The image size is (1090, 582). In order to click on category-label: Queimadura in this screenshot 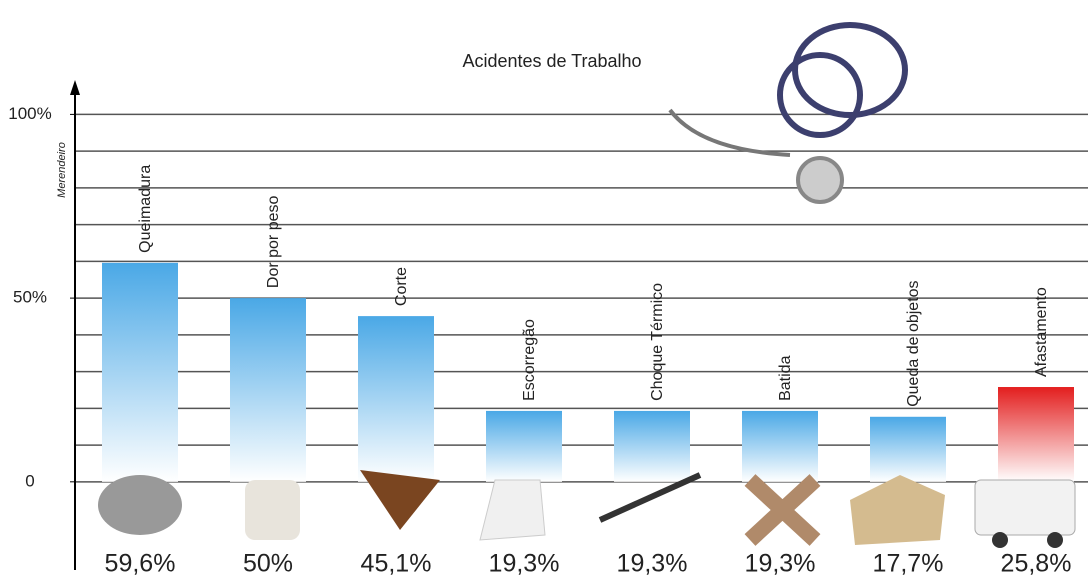, I will do `click(145, 209)`.